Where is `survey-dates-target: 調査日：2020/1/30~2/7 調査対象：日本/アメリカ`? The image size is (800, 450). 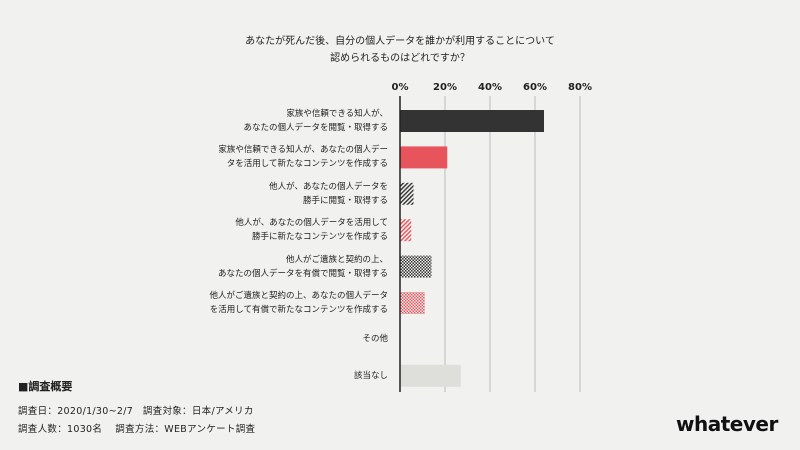
survey-dates-target: 調査日：2020/1/30~2/7 調査対象：日本/アメリカ is located at coordinates (136, 411).